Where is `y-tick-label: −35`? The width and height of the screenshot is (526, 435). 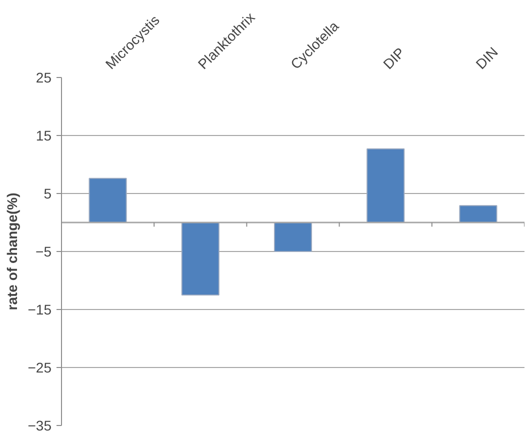
y-tick-label: −35 is located at coordinates (40, 426).